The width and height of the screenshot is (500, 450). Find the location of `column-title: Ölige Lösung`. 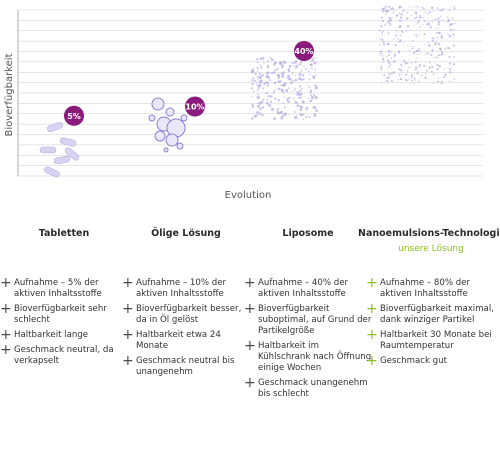

column-title: Ölige Lösung is located at coordinates (186, 233).